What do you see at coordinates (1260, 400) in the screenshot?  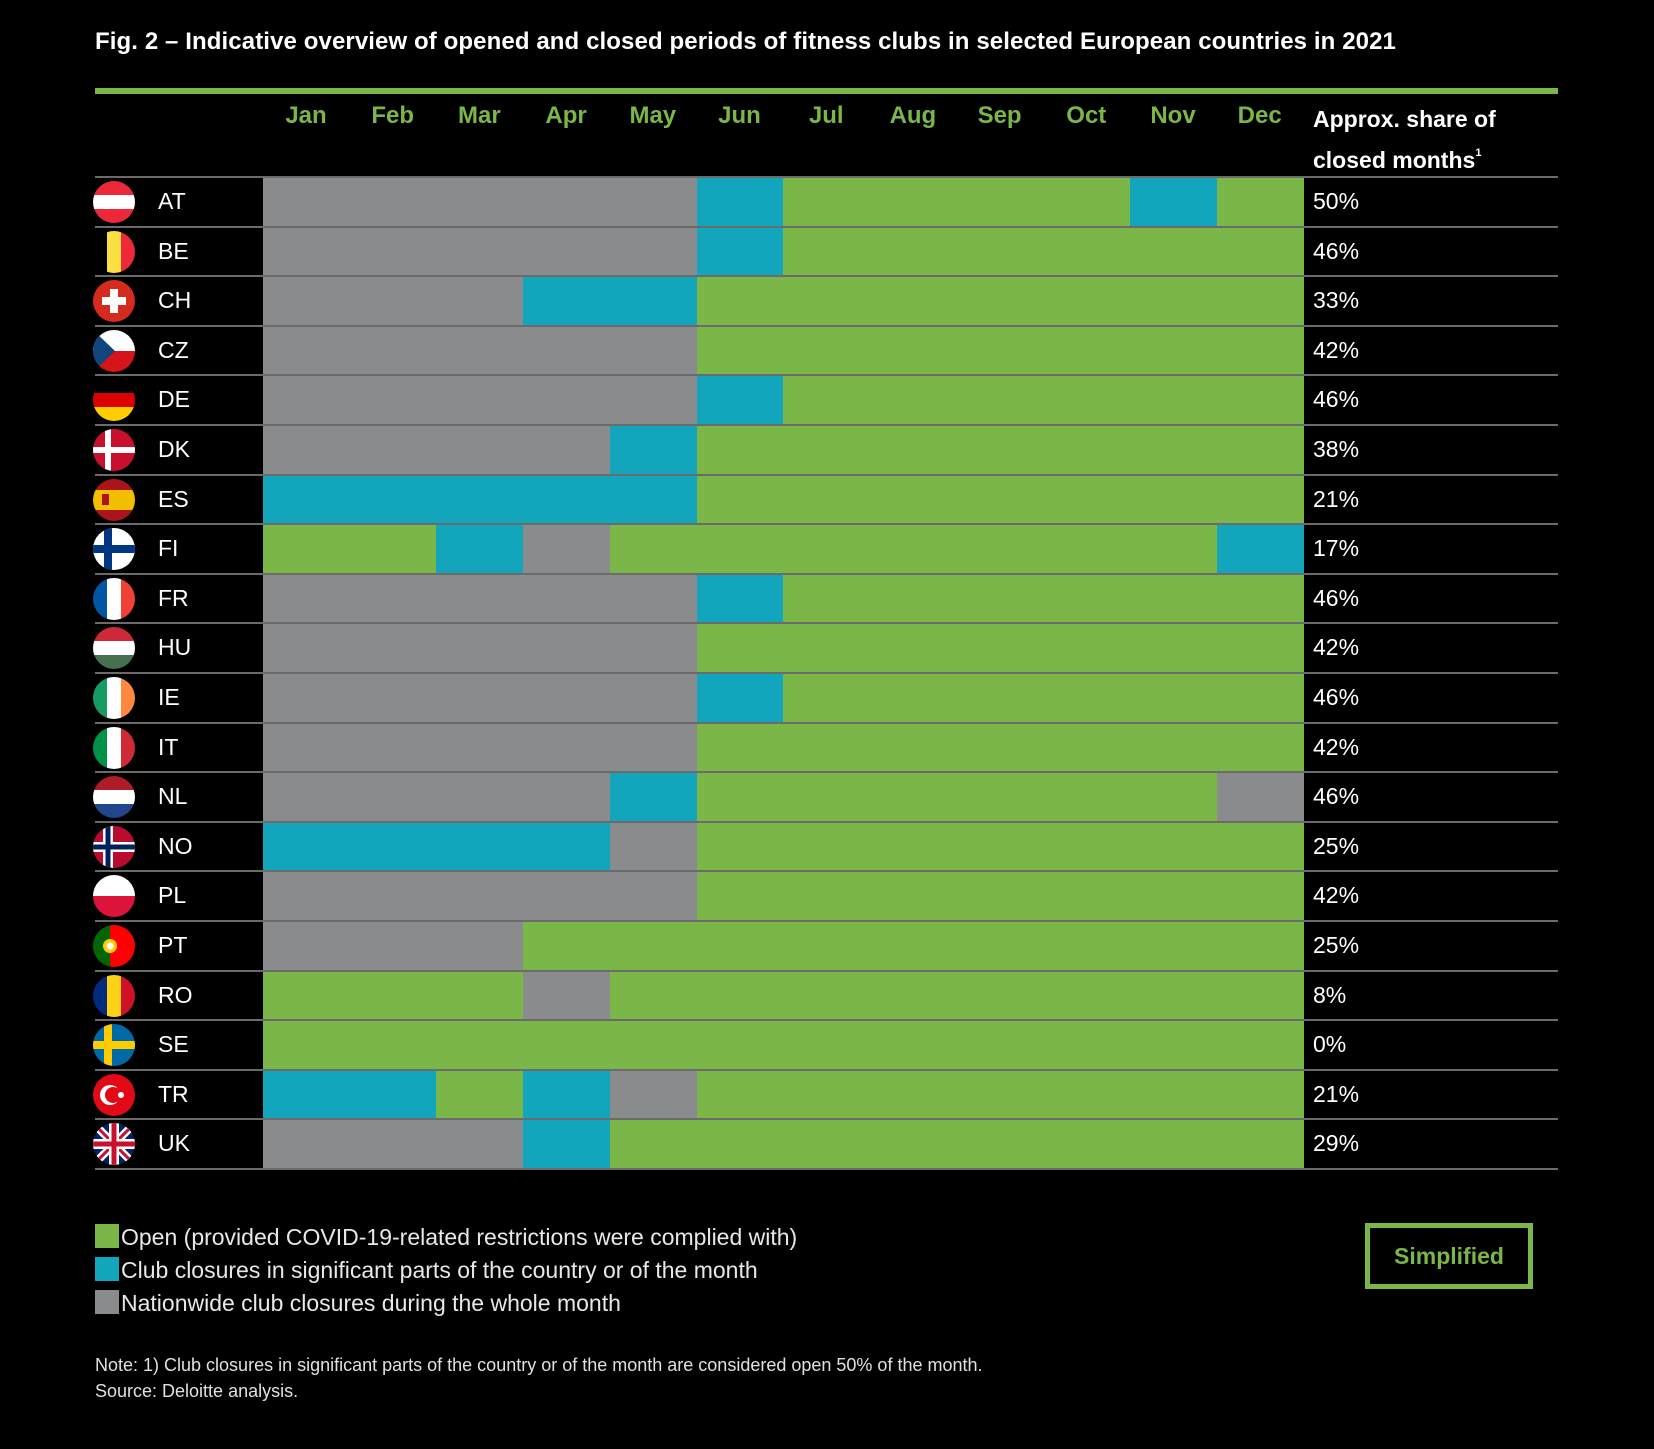 I see `status-cell-de-dec` at bounding box center [1260, 400].